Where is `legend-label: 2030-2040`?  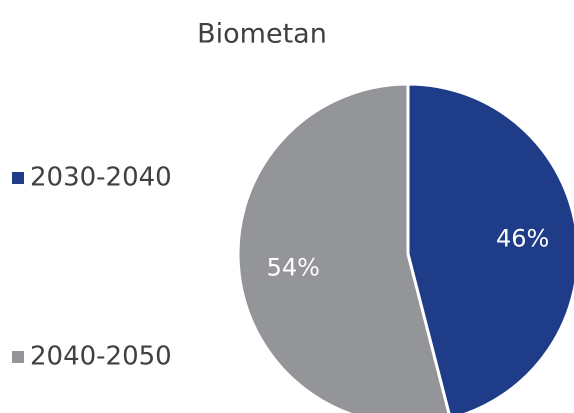
legend-label: 2030-2040 is located at coordinates (101, 178).